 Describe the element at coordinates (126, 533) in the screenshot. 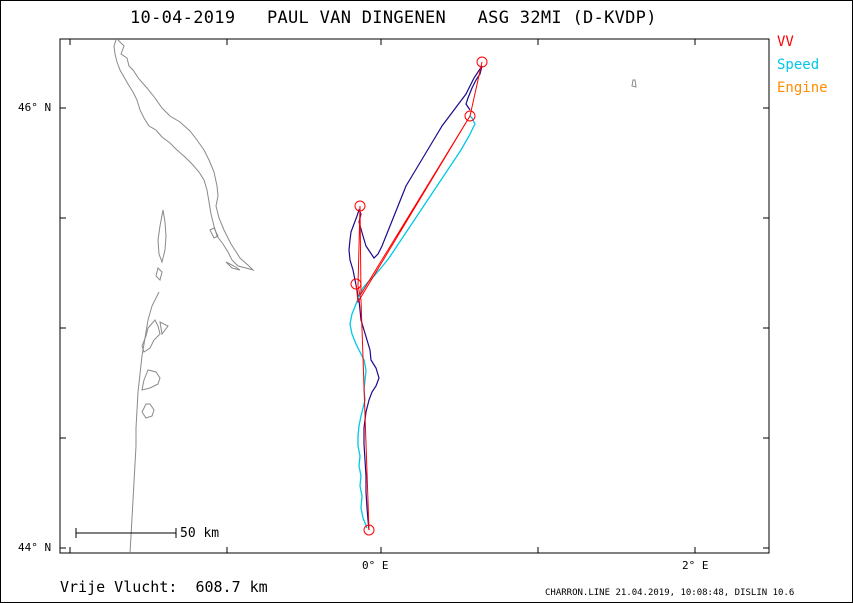

I see `scale-bar` at that location.